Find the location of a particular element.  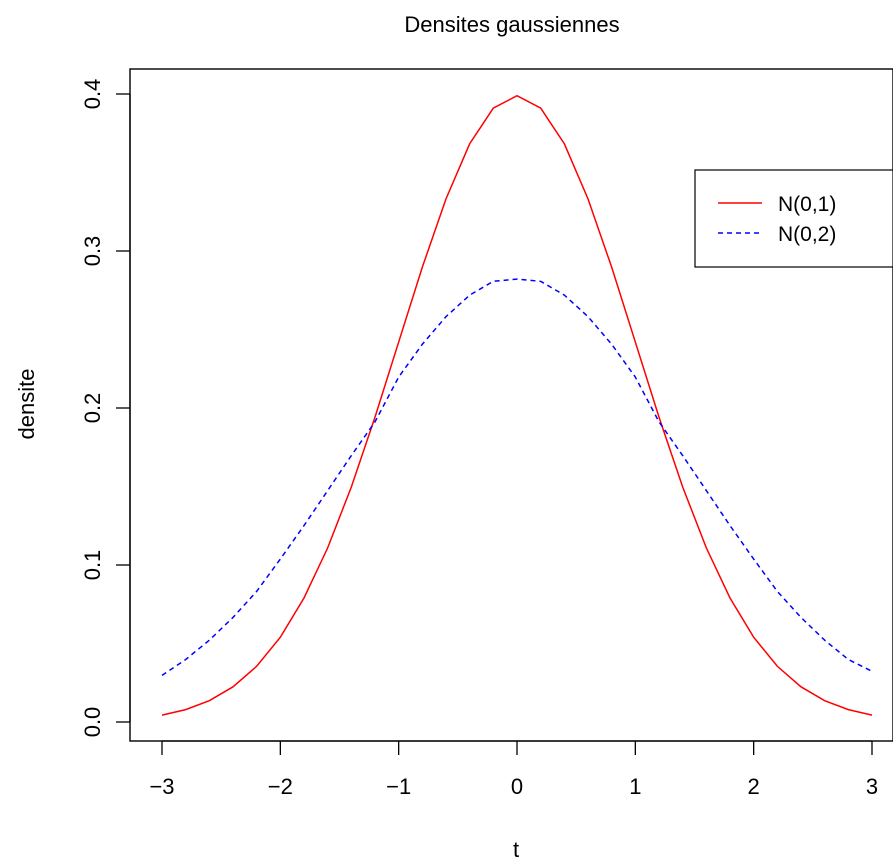

y-tick-label: 0.4 is located at coordinates (92, 94).